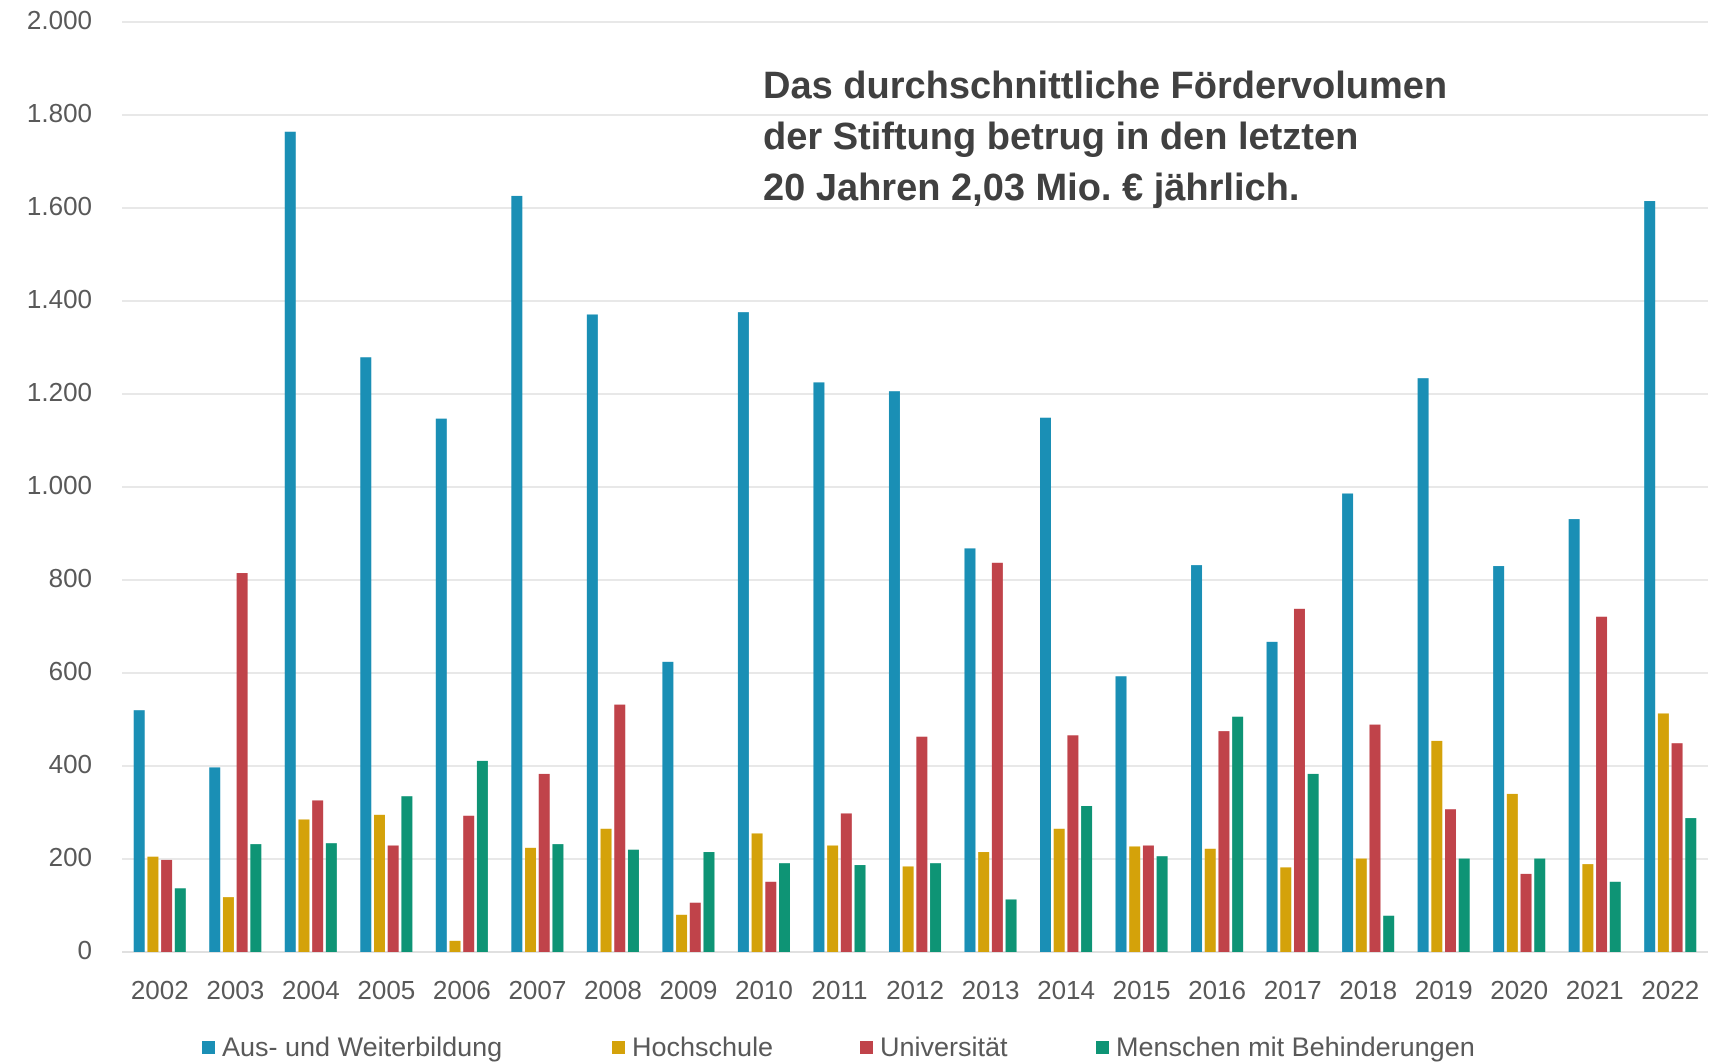 The width and height of the screenshot is (1719, 1063). Describe the element at coordinates (362, 1047) in the screenshot. I see `legend-label: Aus- und Weiterbildung` at that location.